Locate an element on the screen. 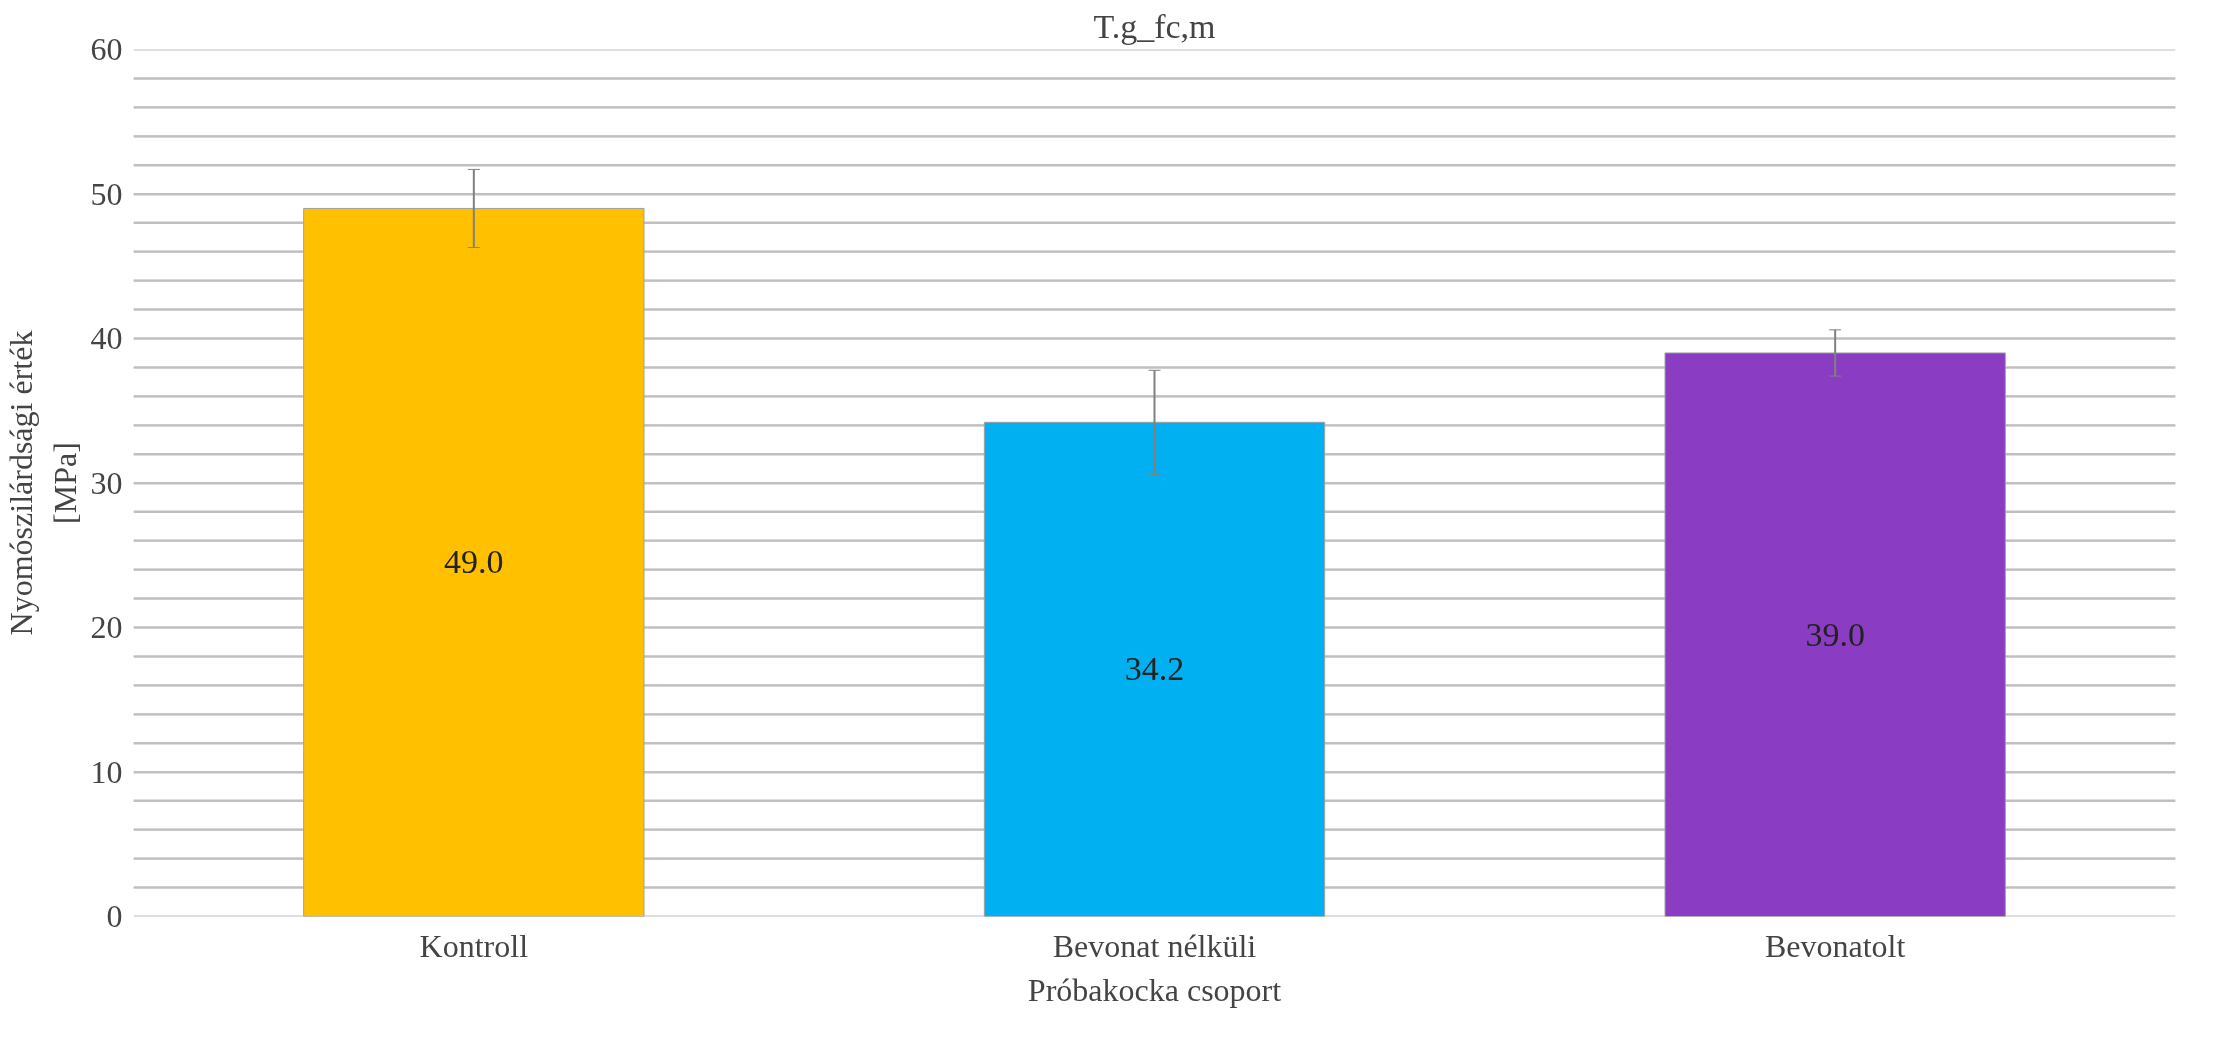 The width and height of the screenshot is (2218, 1041). y-tick-label: 30 is located at coordinates (106, 482).